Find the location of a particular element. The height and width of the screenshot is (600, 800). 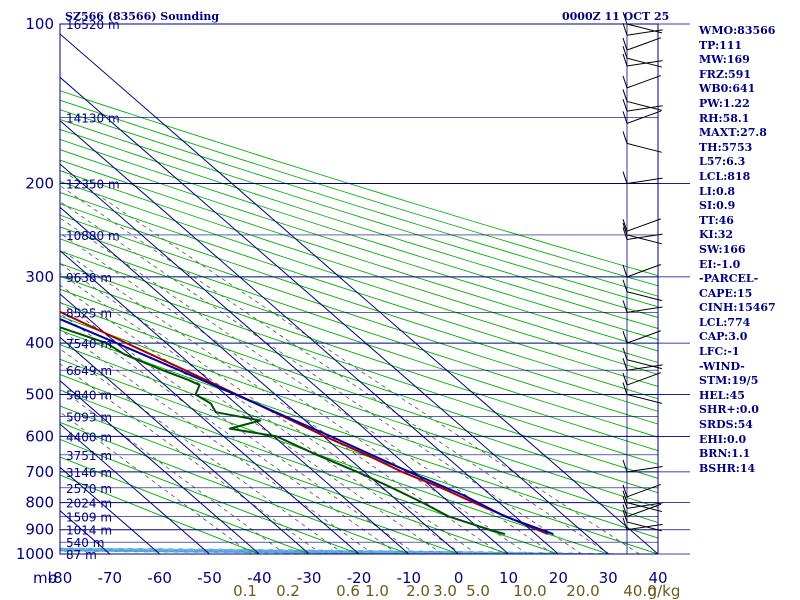

height-label: 1509 m is located at coordinates (89, 518).